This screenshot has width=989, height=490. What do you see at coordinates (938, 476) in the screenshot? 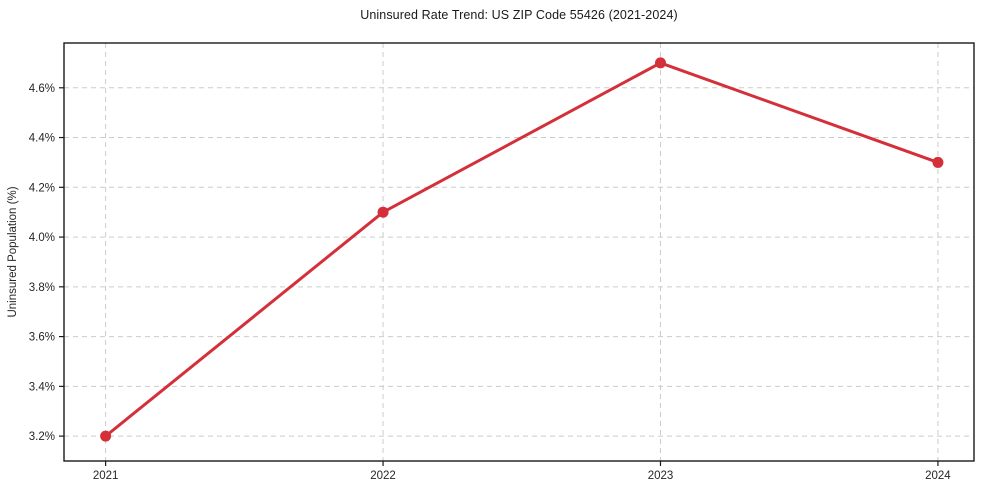
I see `x-tick-label: 2024` at bounding box center [938, 476].